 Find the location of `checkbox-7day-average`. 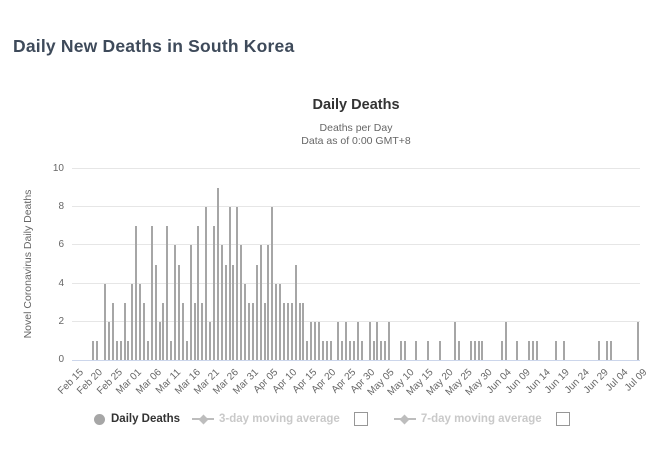

checkbox-7day-average is located at coordinates (562, 419).